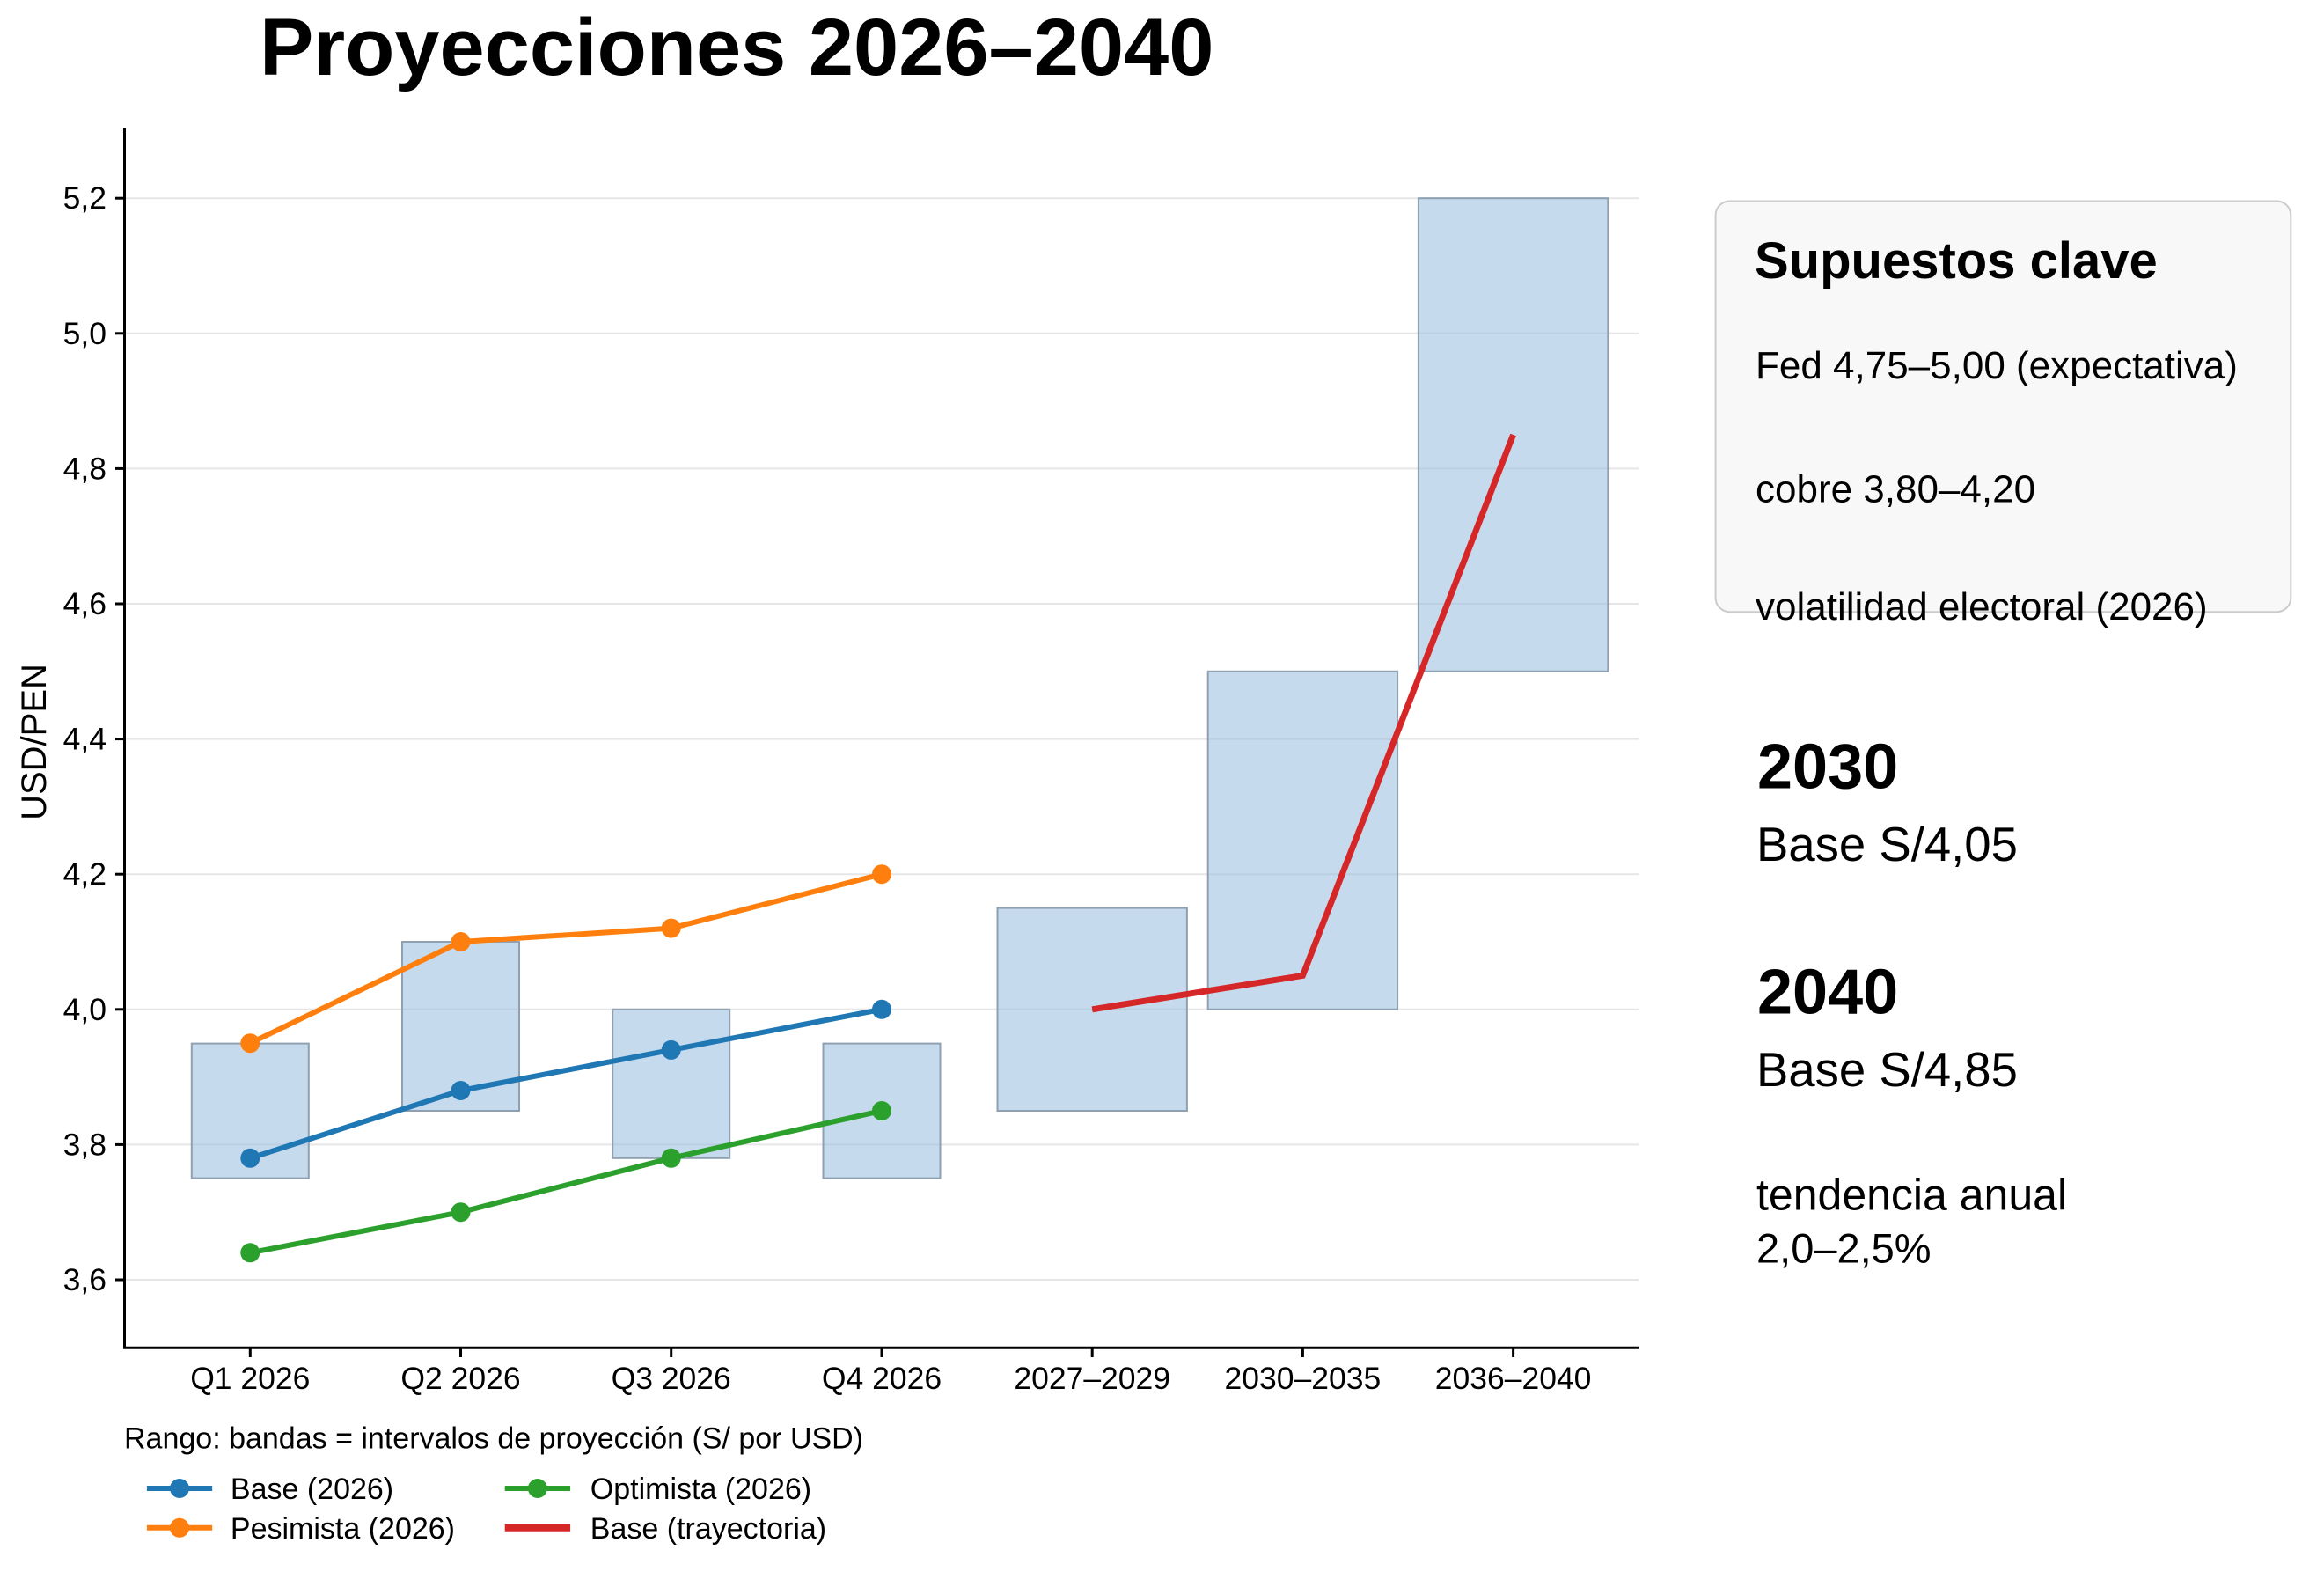 This screenshot has height=1572, width=2324. What do you see at coordinates (1956, 261) in the screenshot?
I see `svg-text: Supuestos clave` at bounding box center [1956, 261].